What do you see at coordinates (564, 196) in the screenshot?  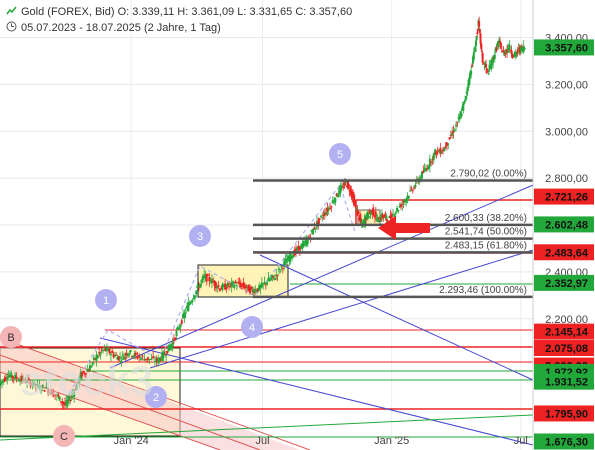 I see `price-box` at bounding box center [564, 196].